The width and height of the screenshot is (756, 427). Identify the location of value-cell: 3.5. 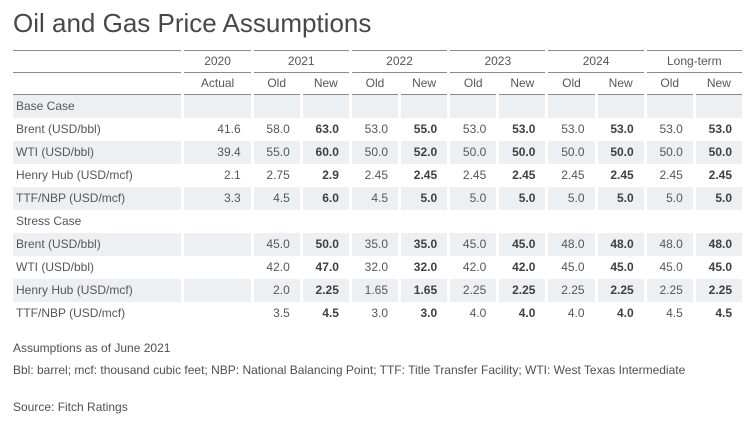
(281, 313).